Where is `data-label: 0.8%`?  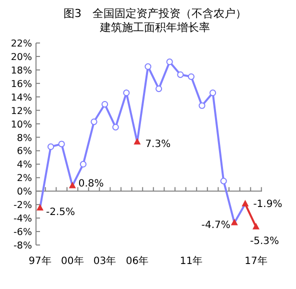
data-label: 0.8% is located at coordinates (91, 184).